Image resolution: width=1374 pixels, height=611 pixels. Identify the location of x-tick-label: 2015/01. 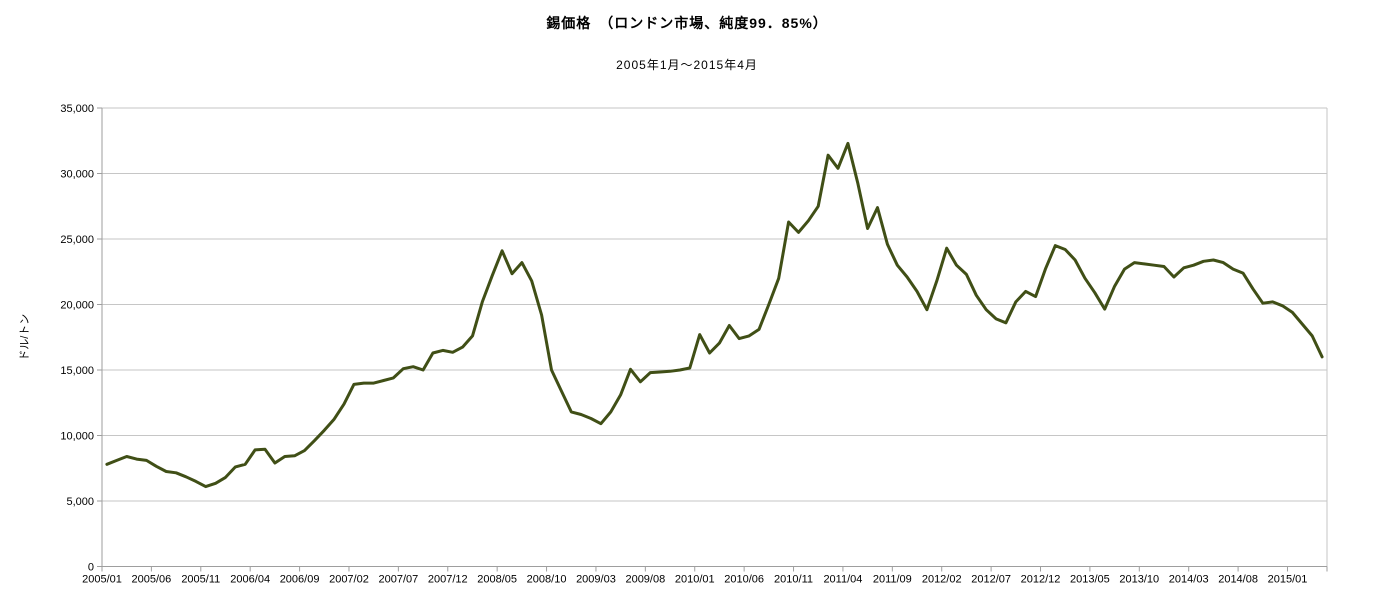
(1288, 580).